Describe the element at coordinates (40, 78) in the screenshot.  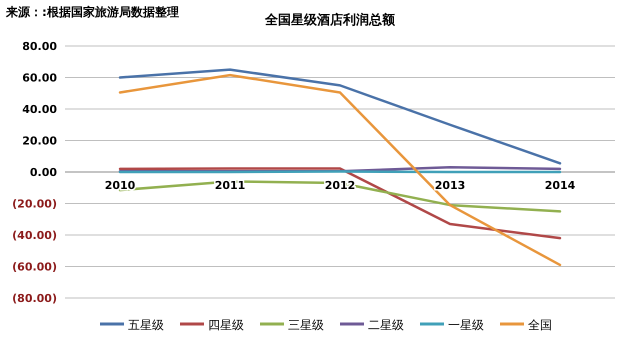
I see `y-tick-label: 60.00` at that location.